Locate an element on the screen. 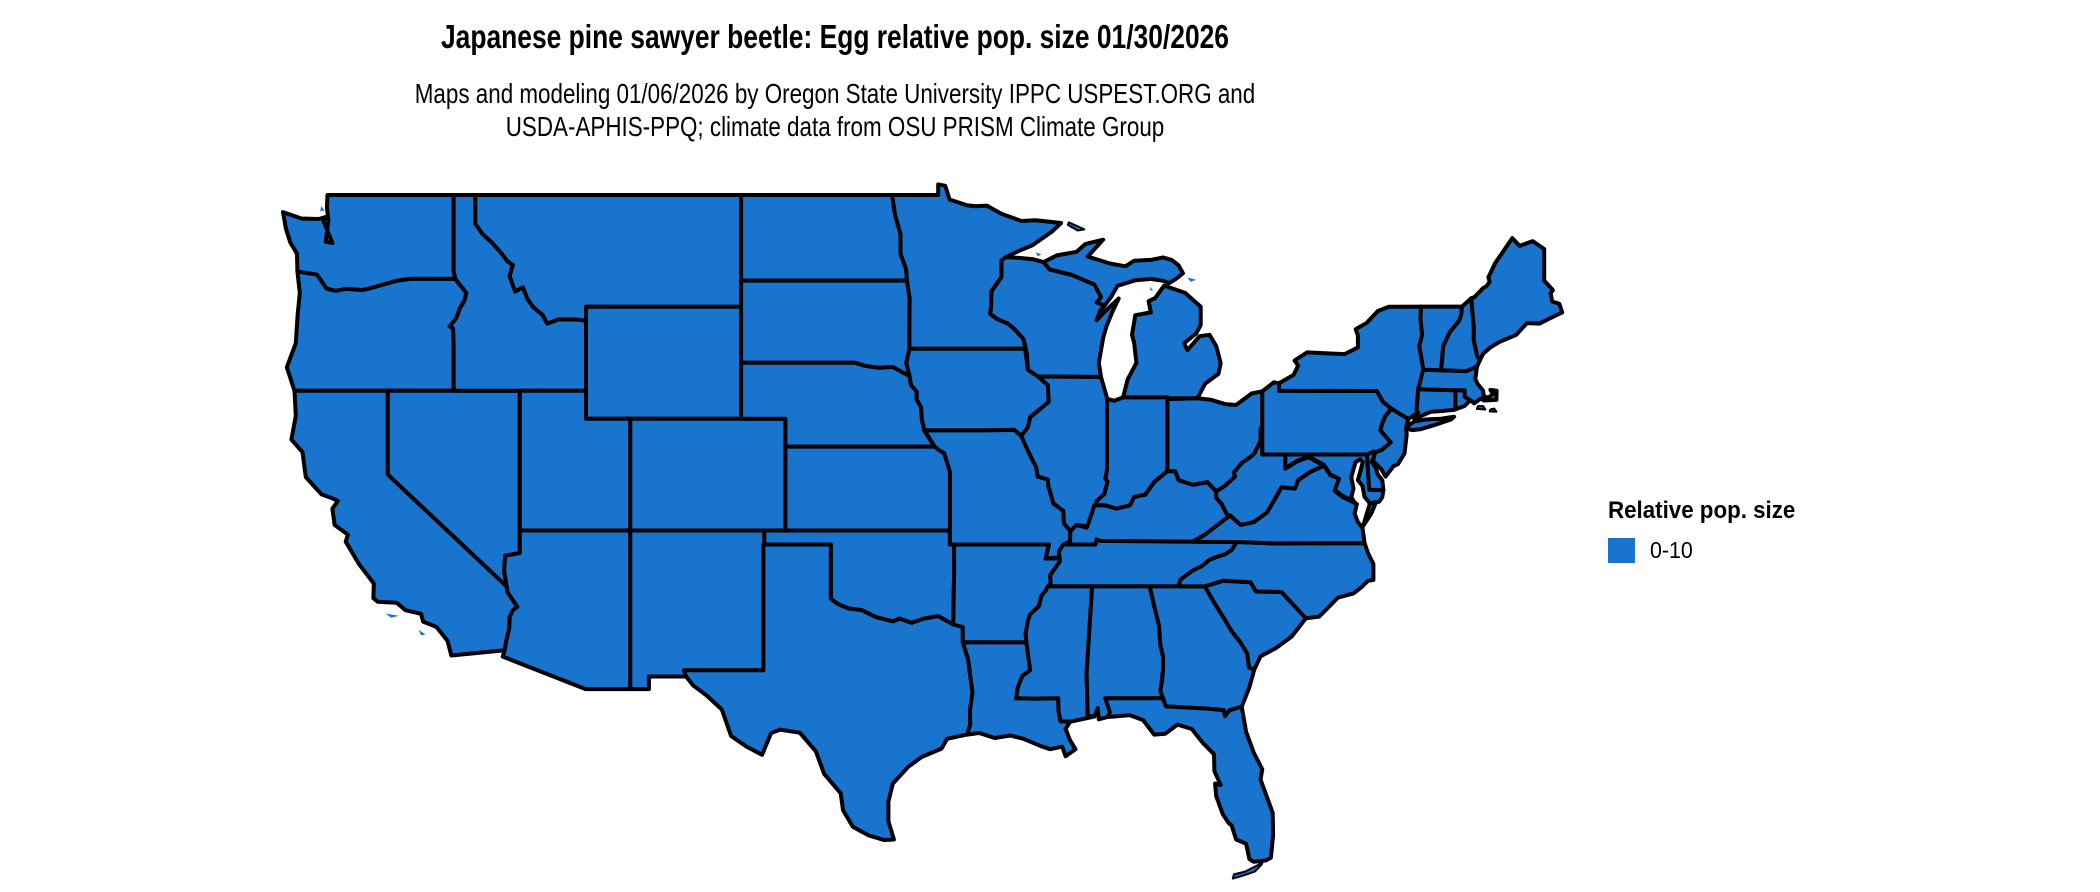 This screenshot has width=2100, height=892. state-kansas is located at coordinates (868, 488).